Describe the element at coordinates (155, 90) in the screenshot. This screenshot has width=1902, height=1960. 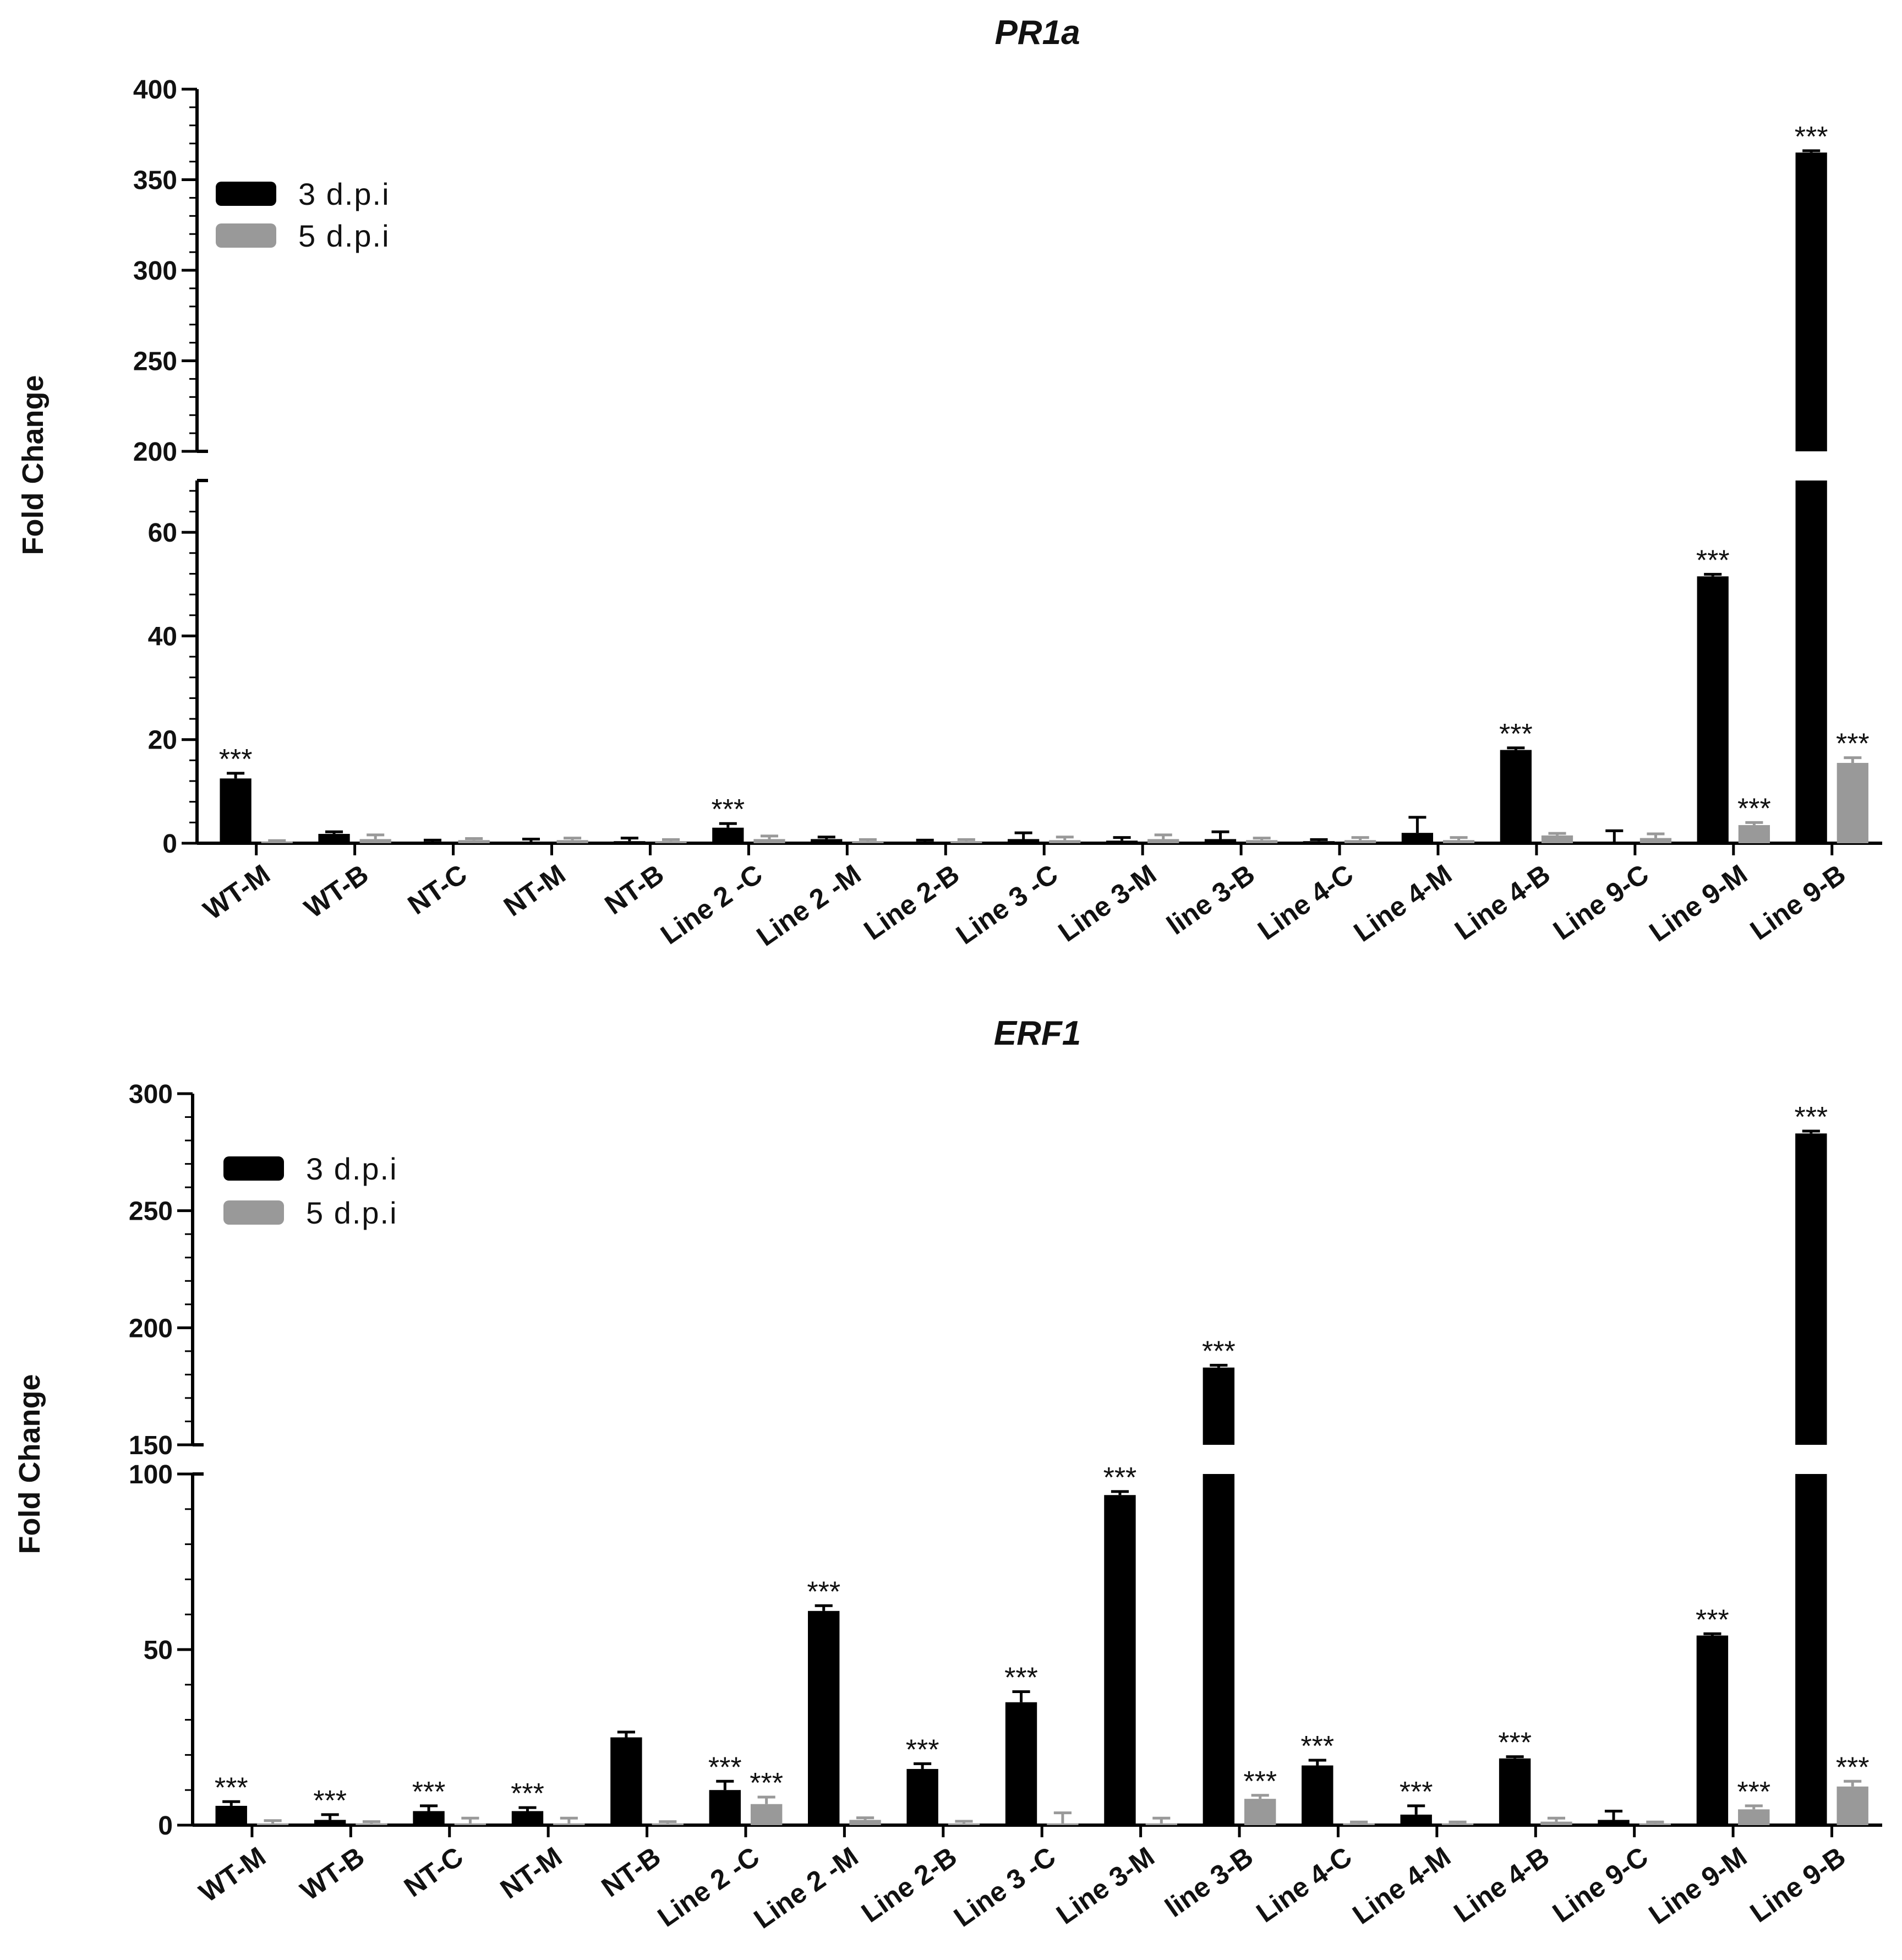
I see `y-tick-label: 400` at that location.